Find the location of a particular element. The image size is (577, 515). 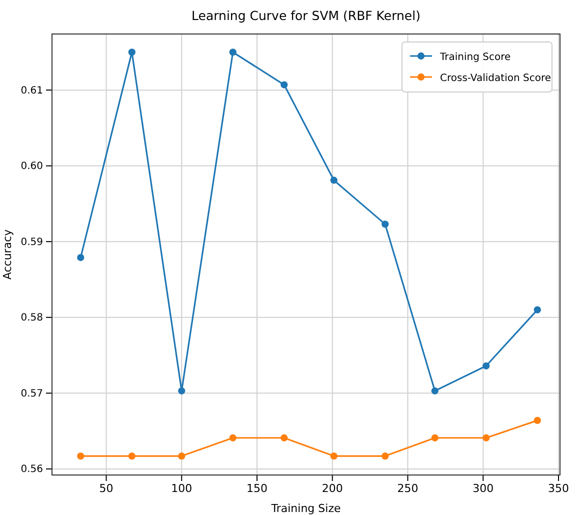

x-tick-label: 200 is located at coordinates (332, 488).